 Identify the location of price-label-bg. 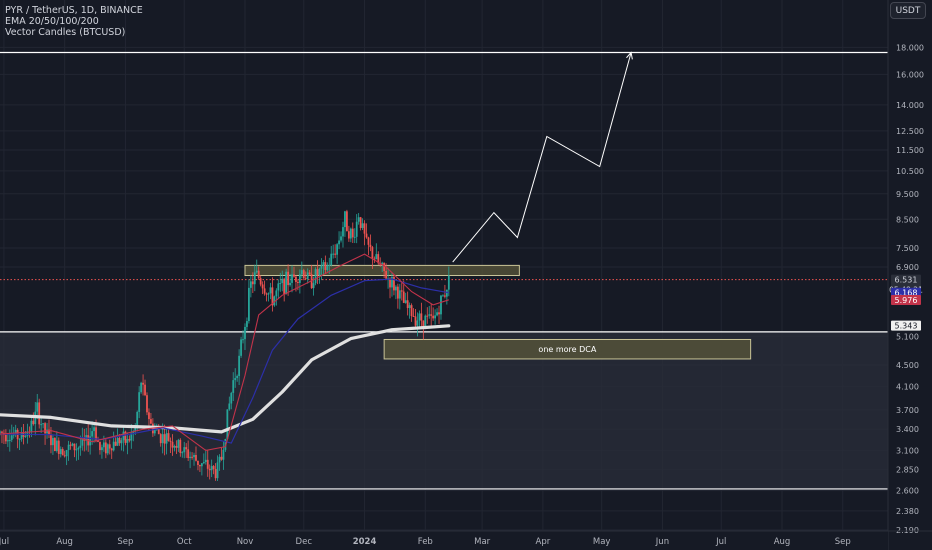
(906, 325).